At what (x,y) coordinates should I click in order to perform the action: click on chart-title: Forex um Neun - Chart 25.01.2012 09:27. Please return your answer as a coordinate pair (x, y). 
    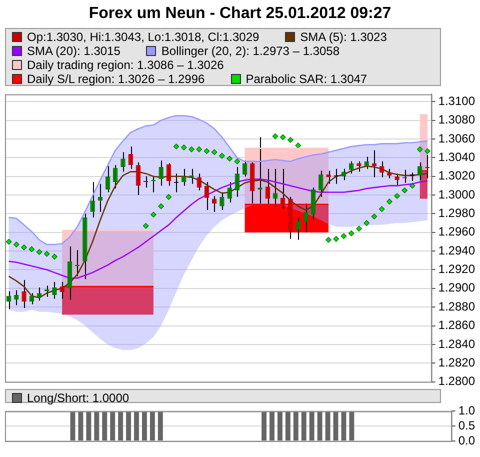
    Looking at the image, I should click on (240, 14).